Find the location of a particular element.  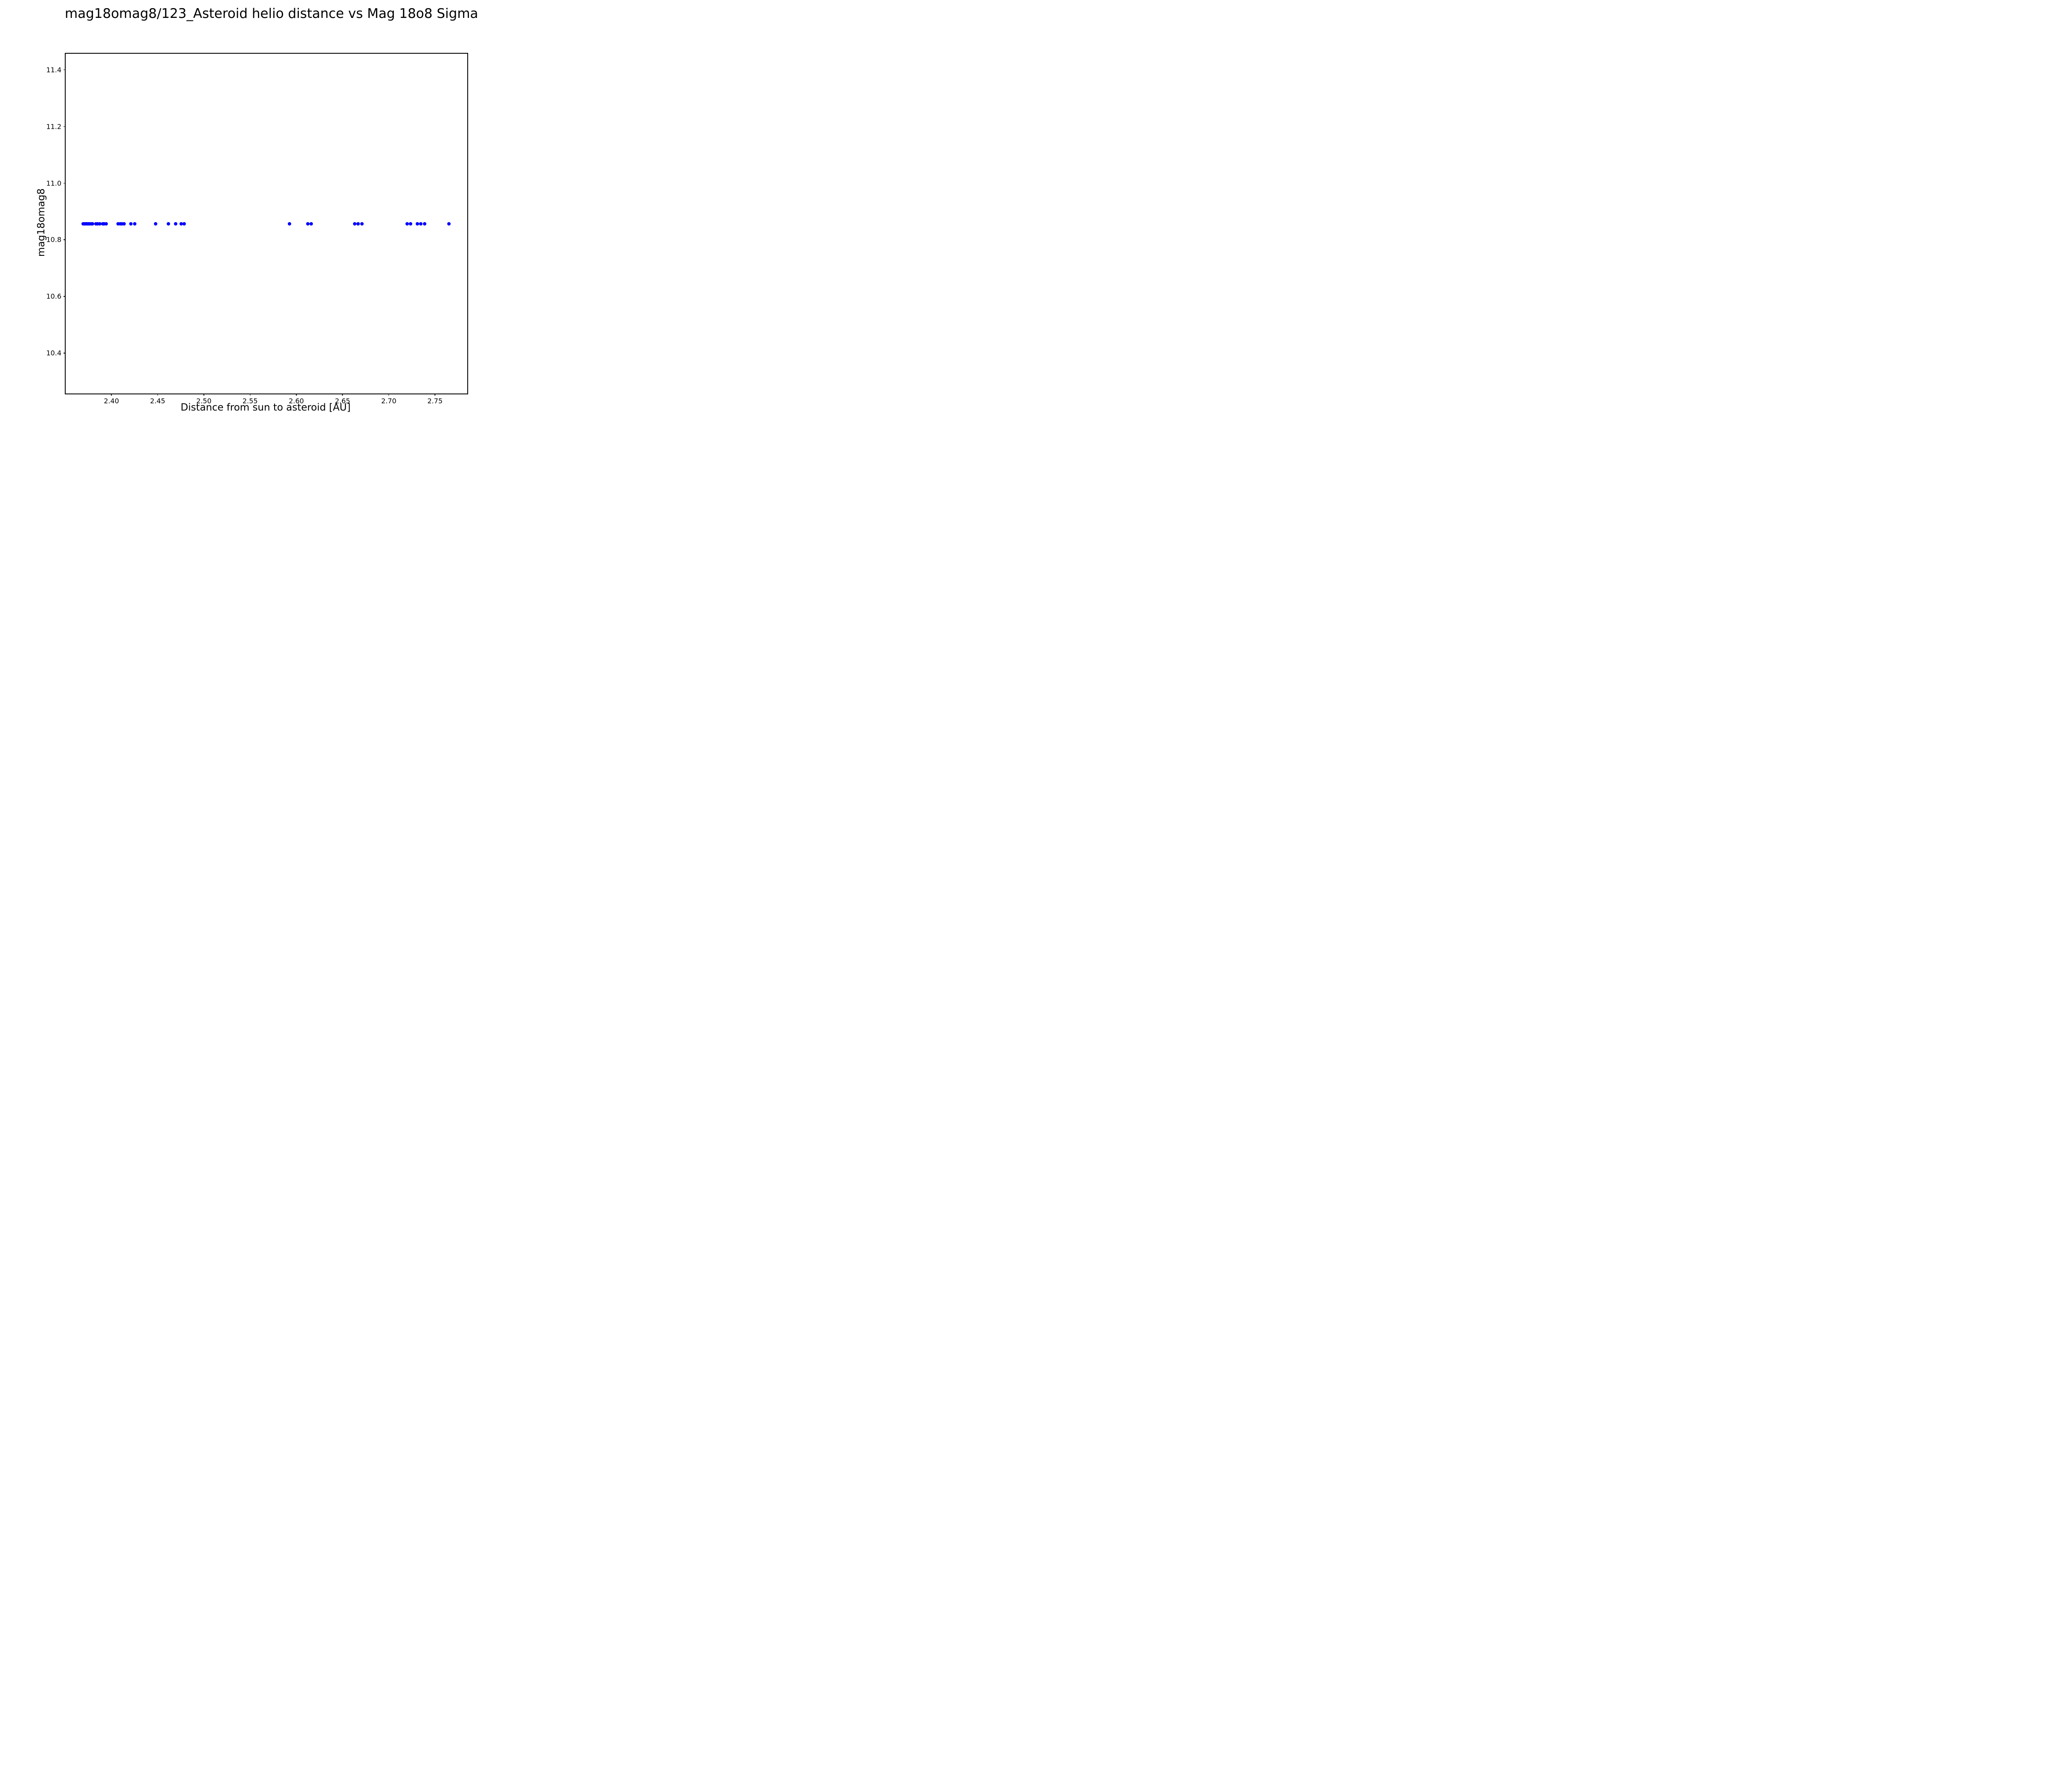

y-axis-tick-label: 11.4 is located at coordinates (53, 70).